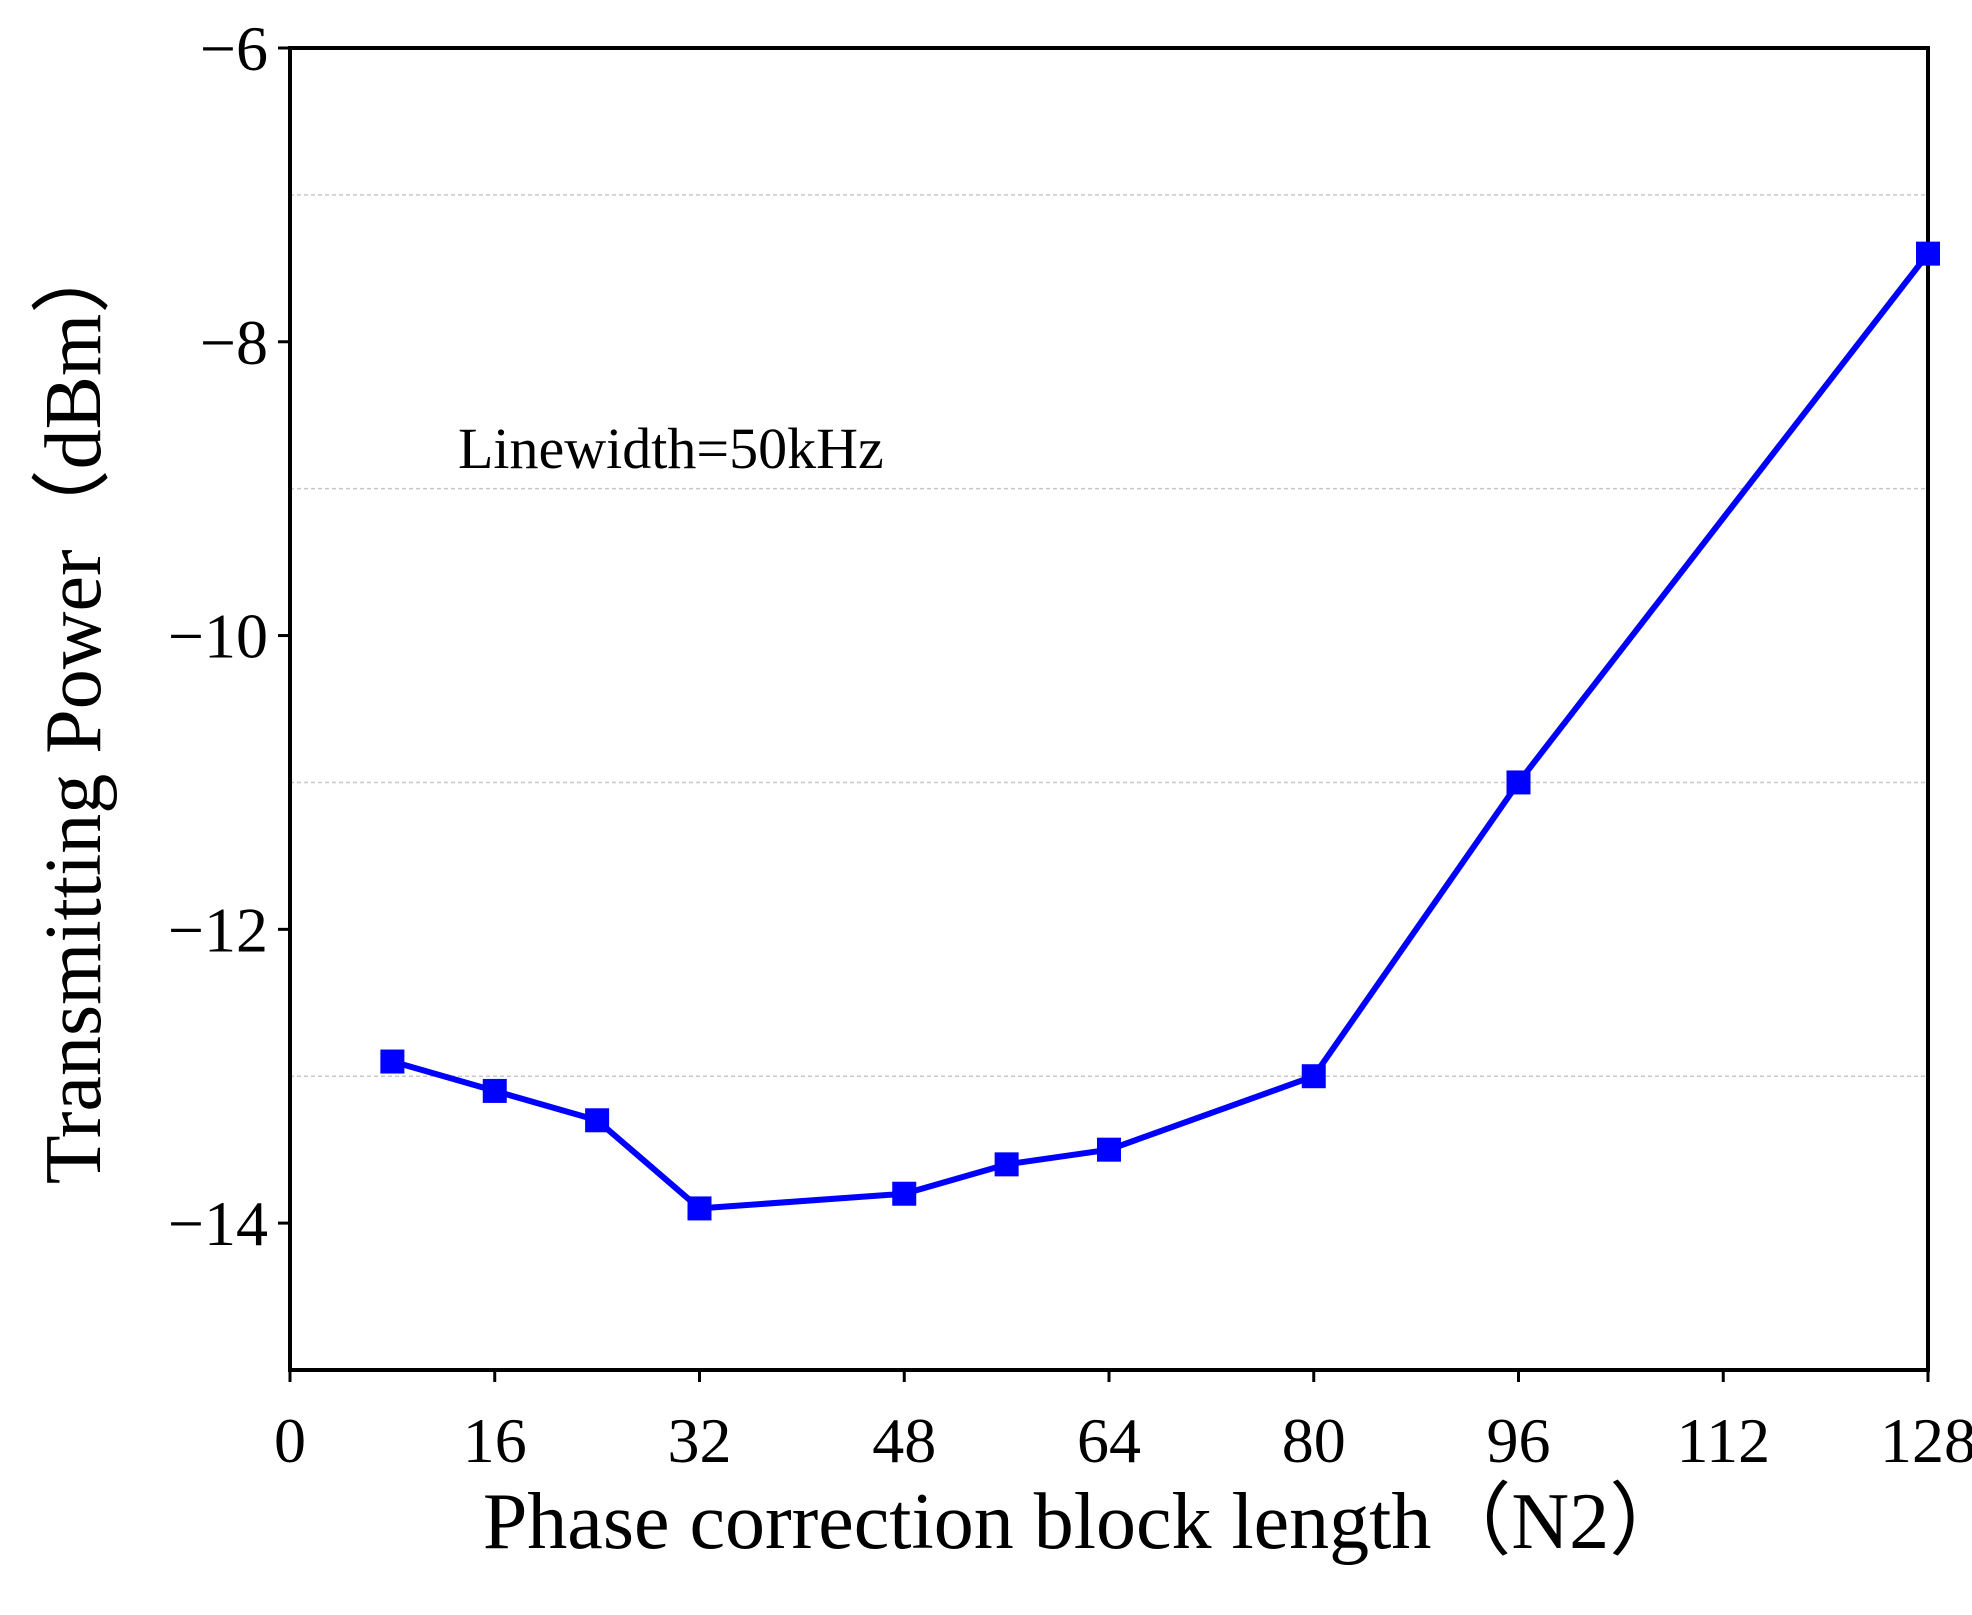 The image size is (1972, 1615). Describe the element at coordinates (671, 448) in the screenshot. I see `annotation-label: Linewidth=50kHz` at that location.